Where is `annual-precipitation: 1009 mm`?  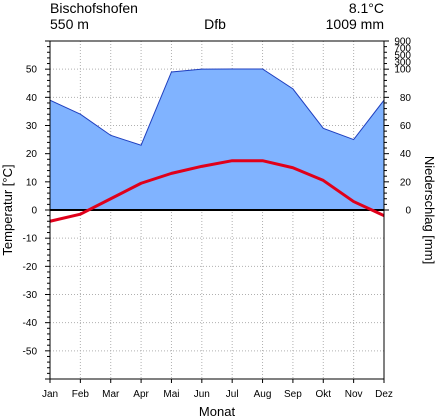 annual-precipitation: 1009 mm is located at coordinates (355, 24).